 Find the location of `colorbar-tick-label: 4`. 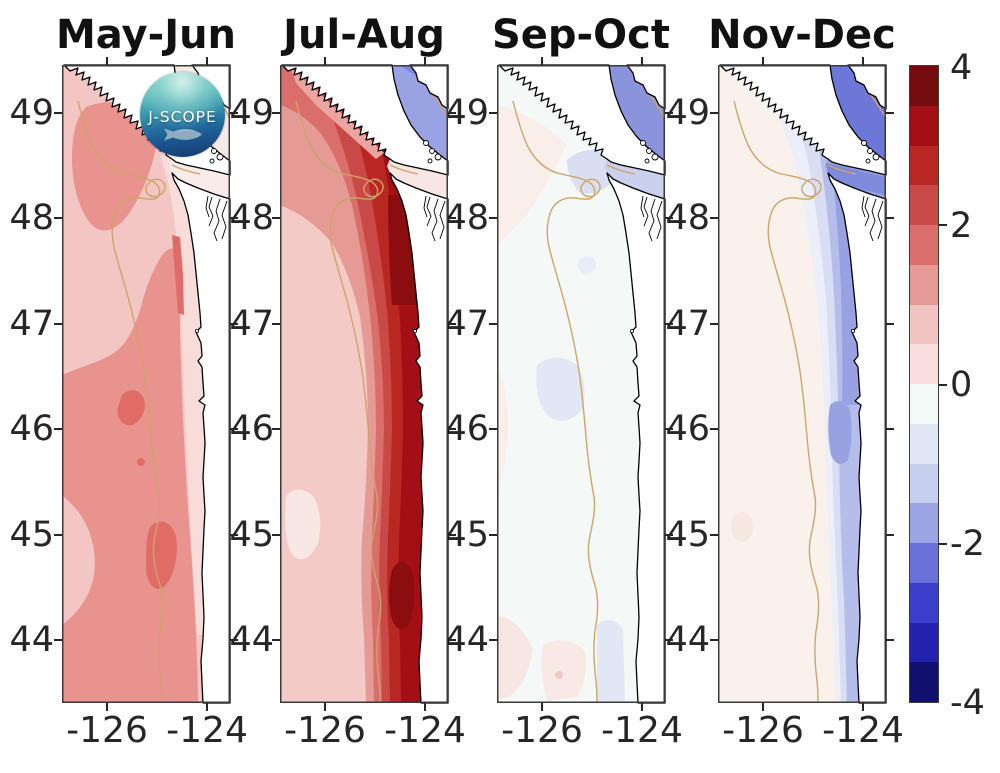

colorbar-tick-label: 4 is located at coordinates (961, 68).